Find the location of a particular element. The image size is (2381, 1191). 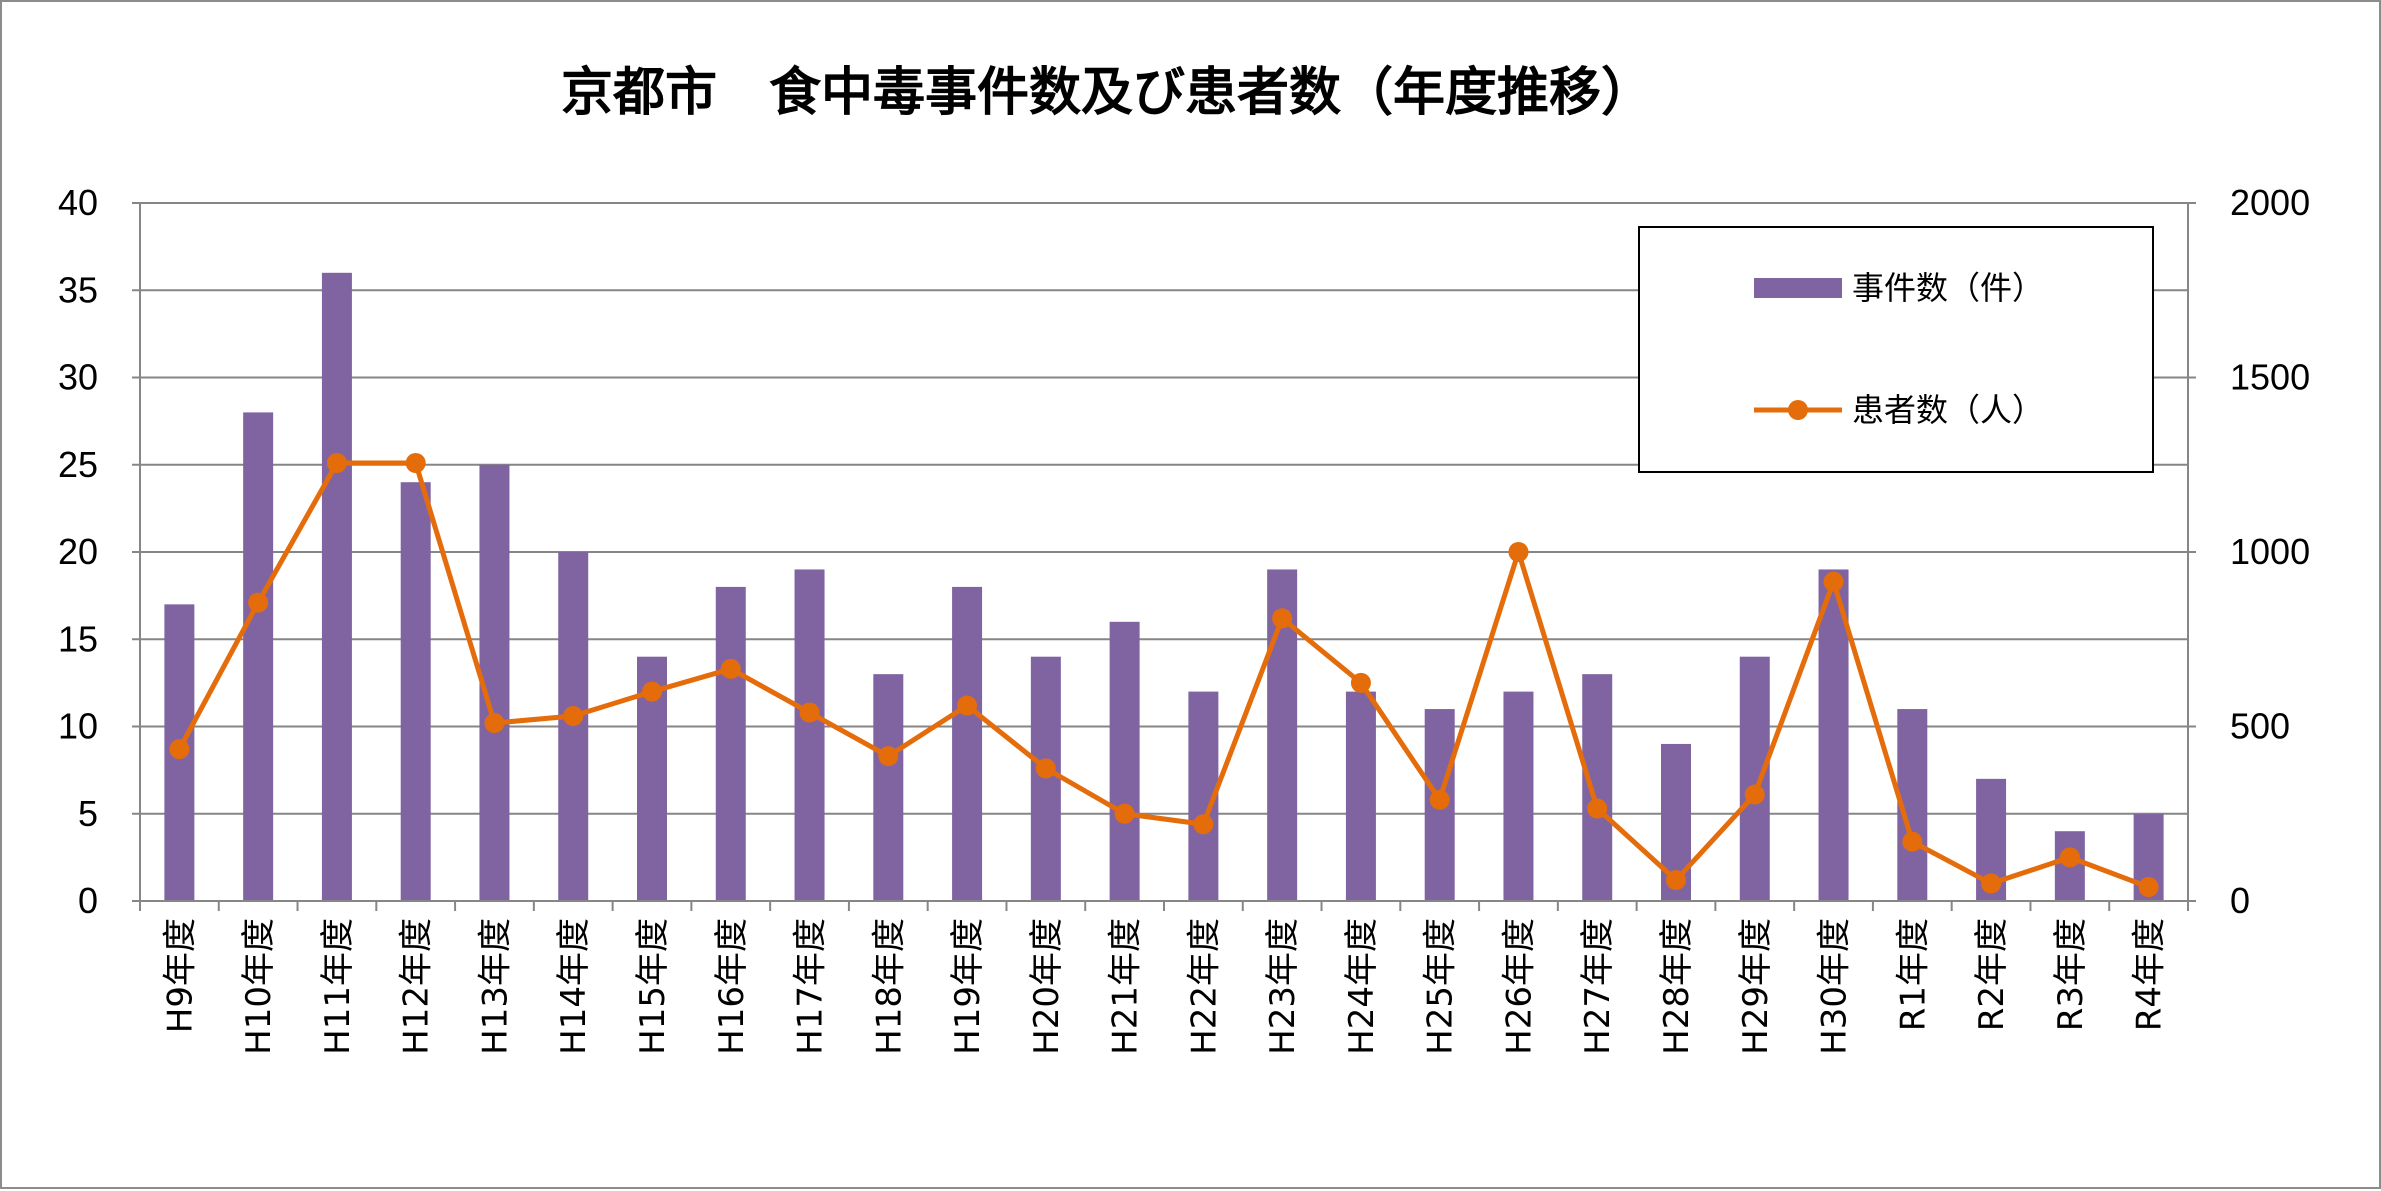

bar-H14年度 is located at coordinates (573, 726).